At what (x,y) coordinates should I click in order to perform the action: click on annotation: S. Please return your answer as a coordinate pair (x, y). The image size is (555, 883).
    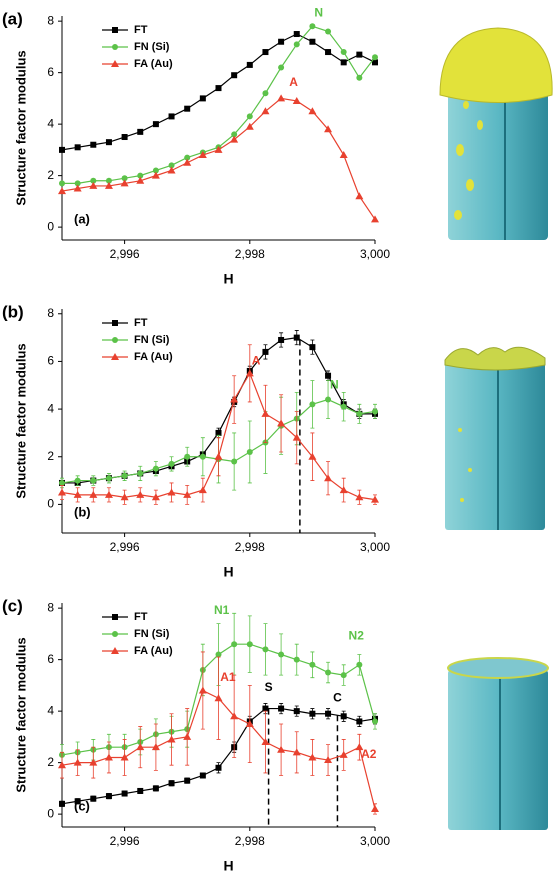
    Looking at the image, I should click on (269, 687).